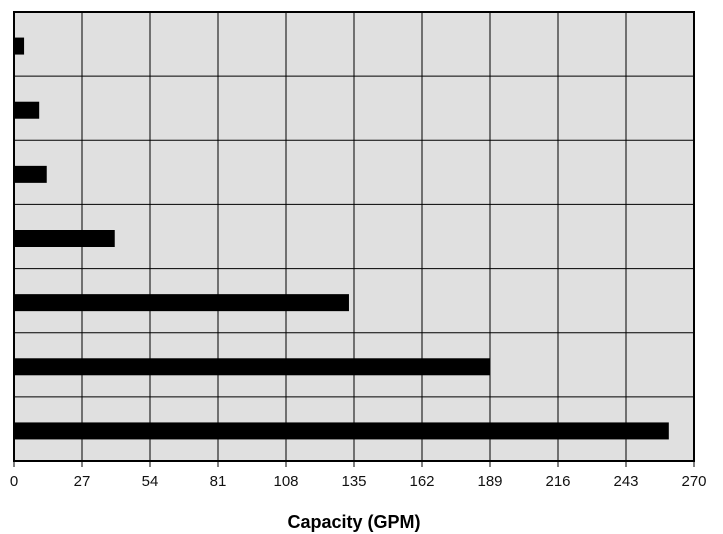 The width and height of the screenshot is (723, 534). What do you see at coordinates (285, 481) in the screenshot?
I see `x-tick-label: 108` at bounding box center [285, 481].